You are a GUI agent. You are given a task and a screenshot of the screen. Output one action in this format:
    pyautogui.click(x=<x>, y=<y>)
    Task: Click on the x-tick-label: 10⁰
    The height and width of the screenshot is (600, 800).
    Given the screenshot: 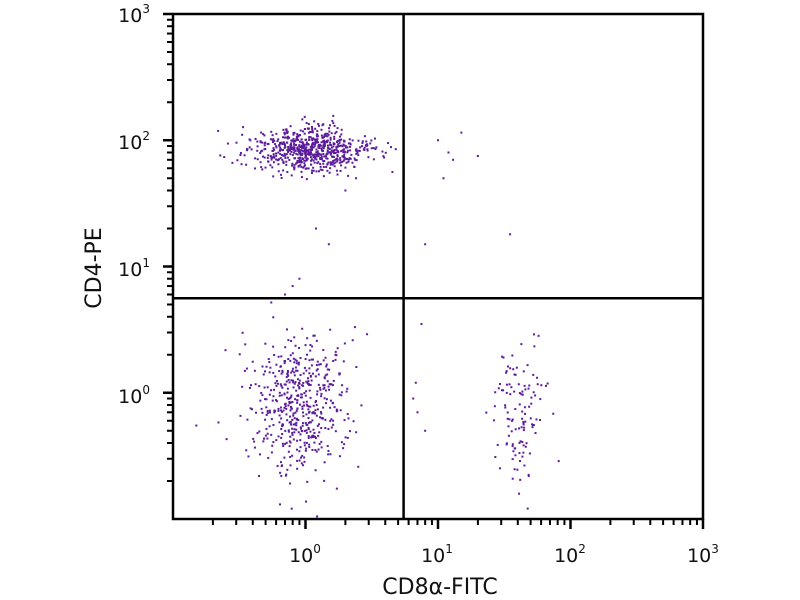 What is the action you would take?
    pyautogui.click(x=305, y=554)
    